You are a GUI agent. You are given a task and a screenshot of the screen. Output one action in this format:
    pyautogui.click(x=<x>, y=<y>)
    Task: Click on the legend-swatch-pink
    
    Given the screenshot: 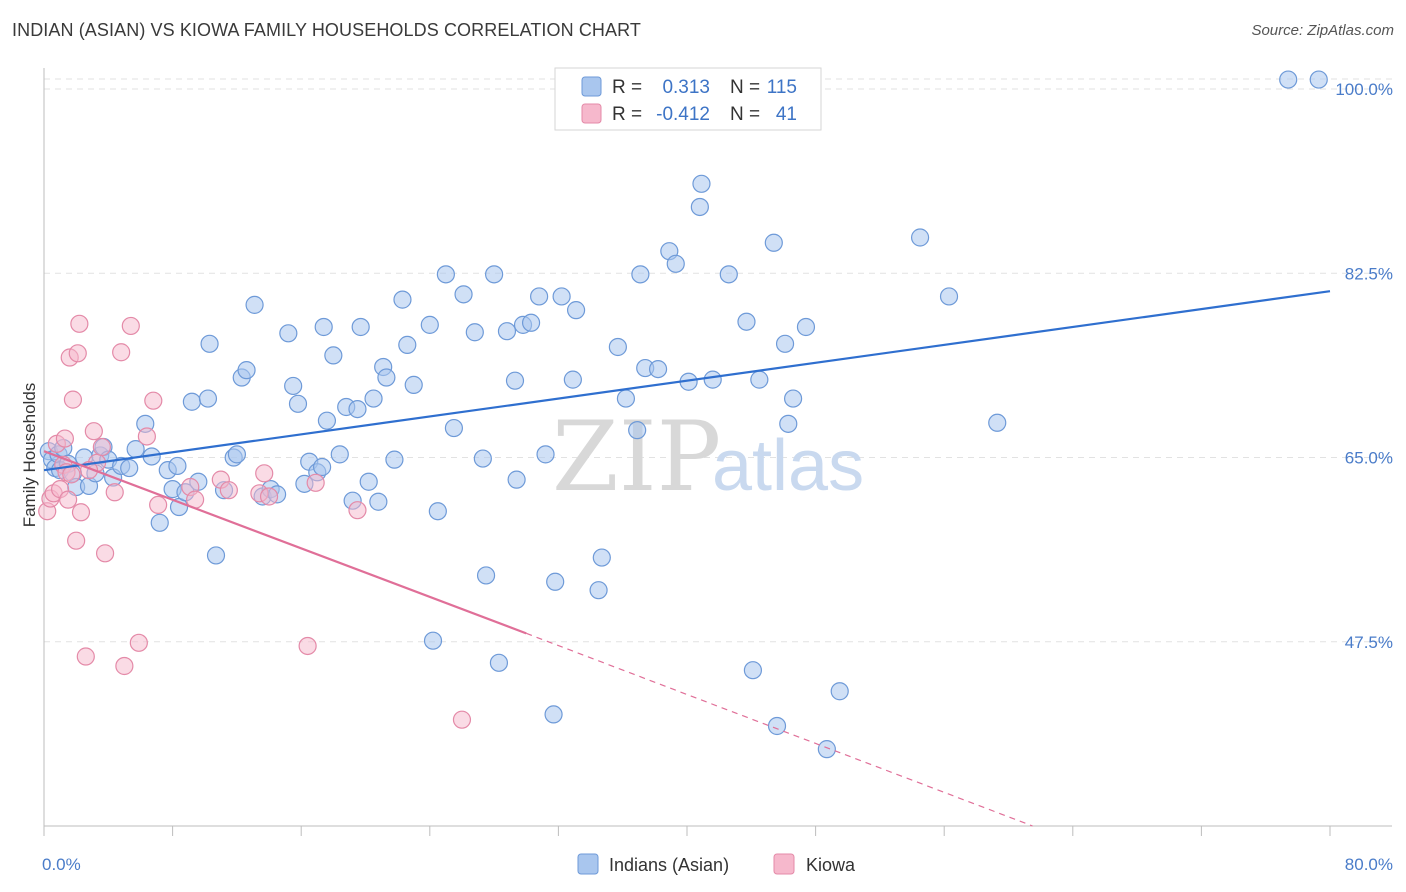 What is the action you would take?
    pyautogui.click(x=591, y=113)
    